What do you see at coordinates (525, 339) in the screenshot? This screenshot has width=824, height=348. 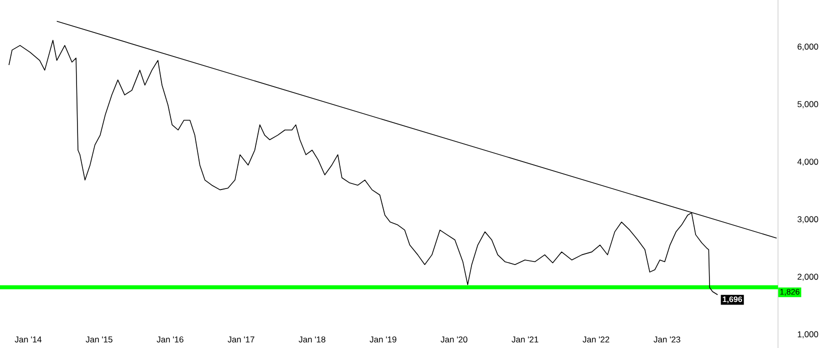 I see `x-tick-label: Jan '21` at bounding box center [525, 339].